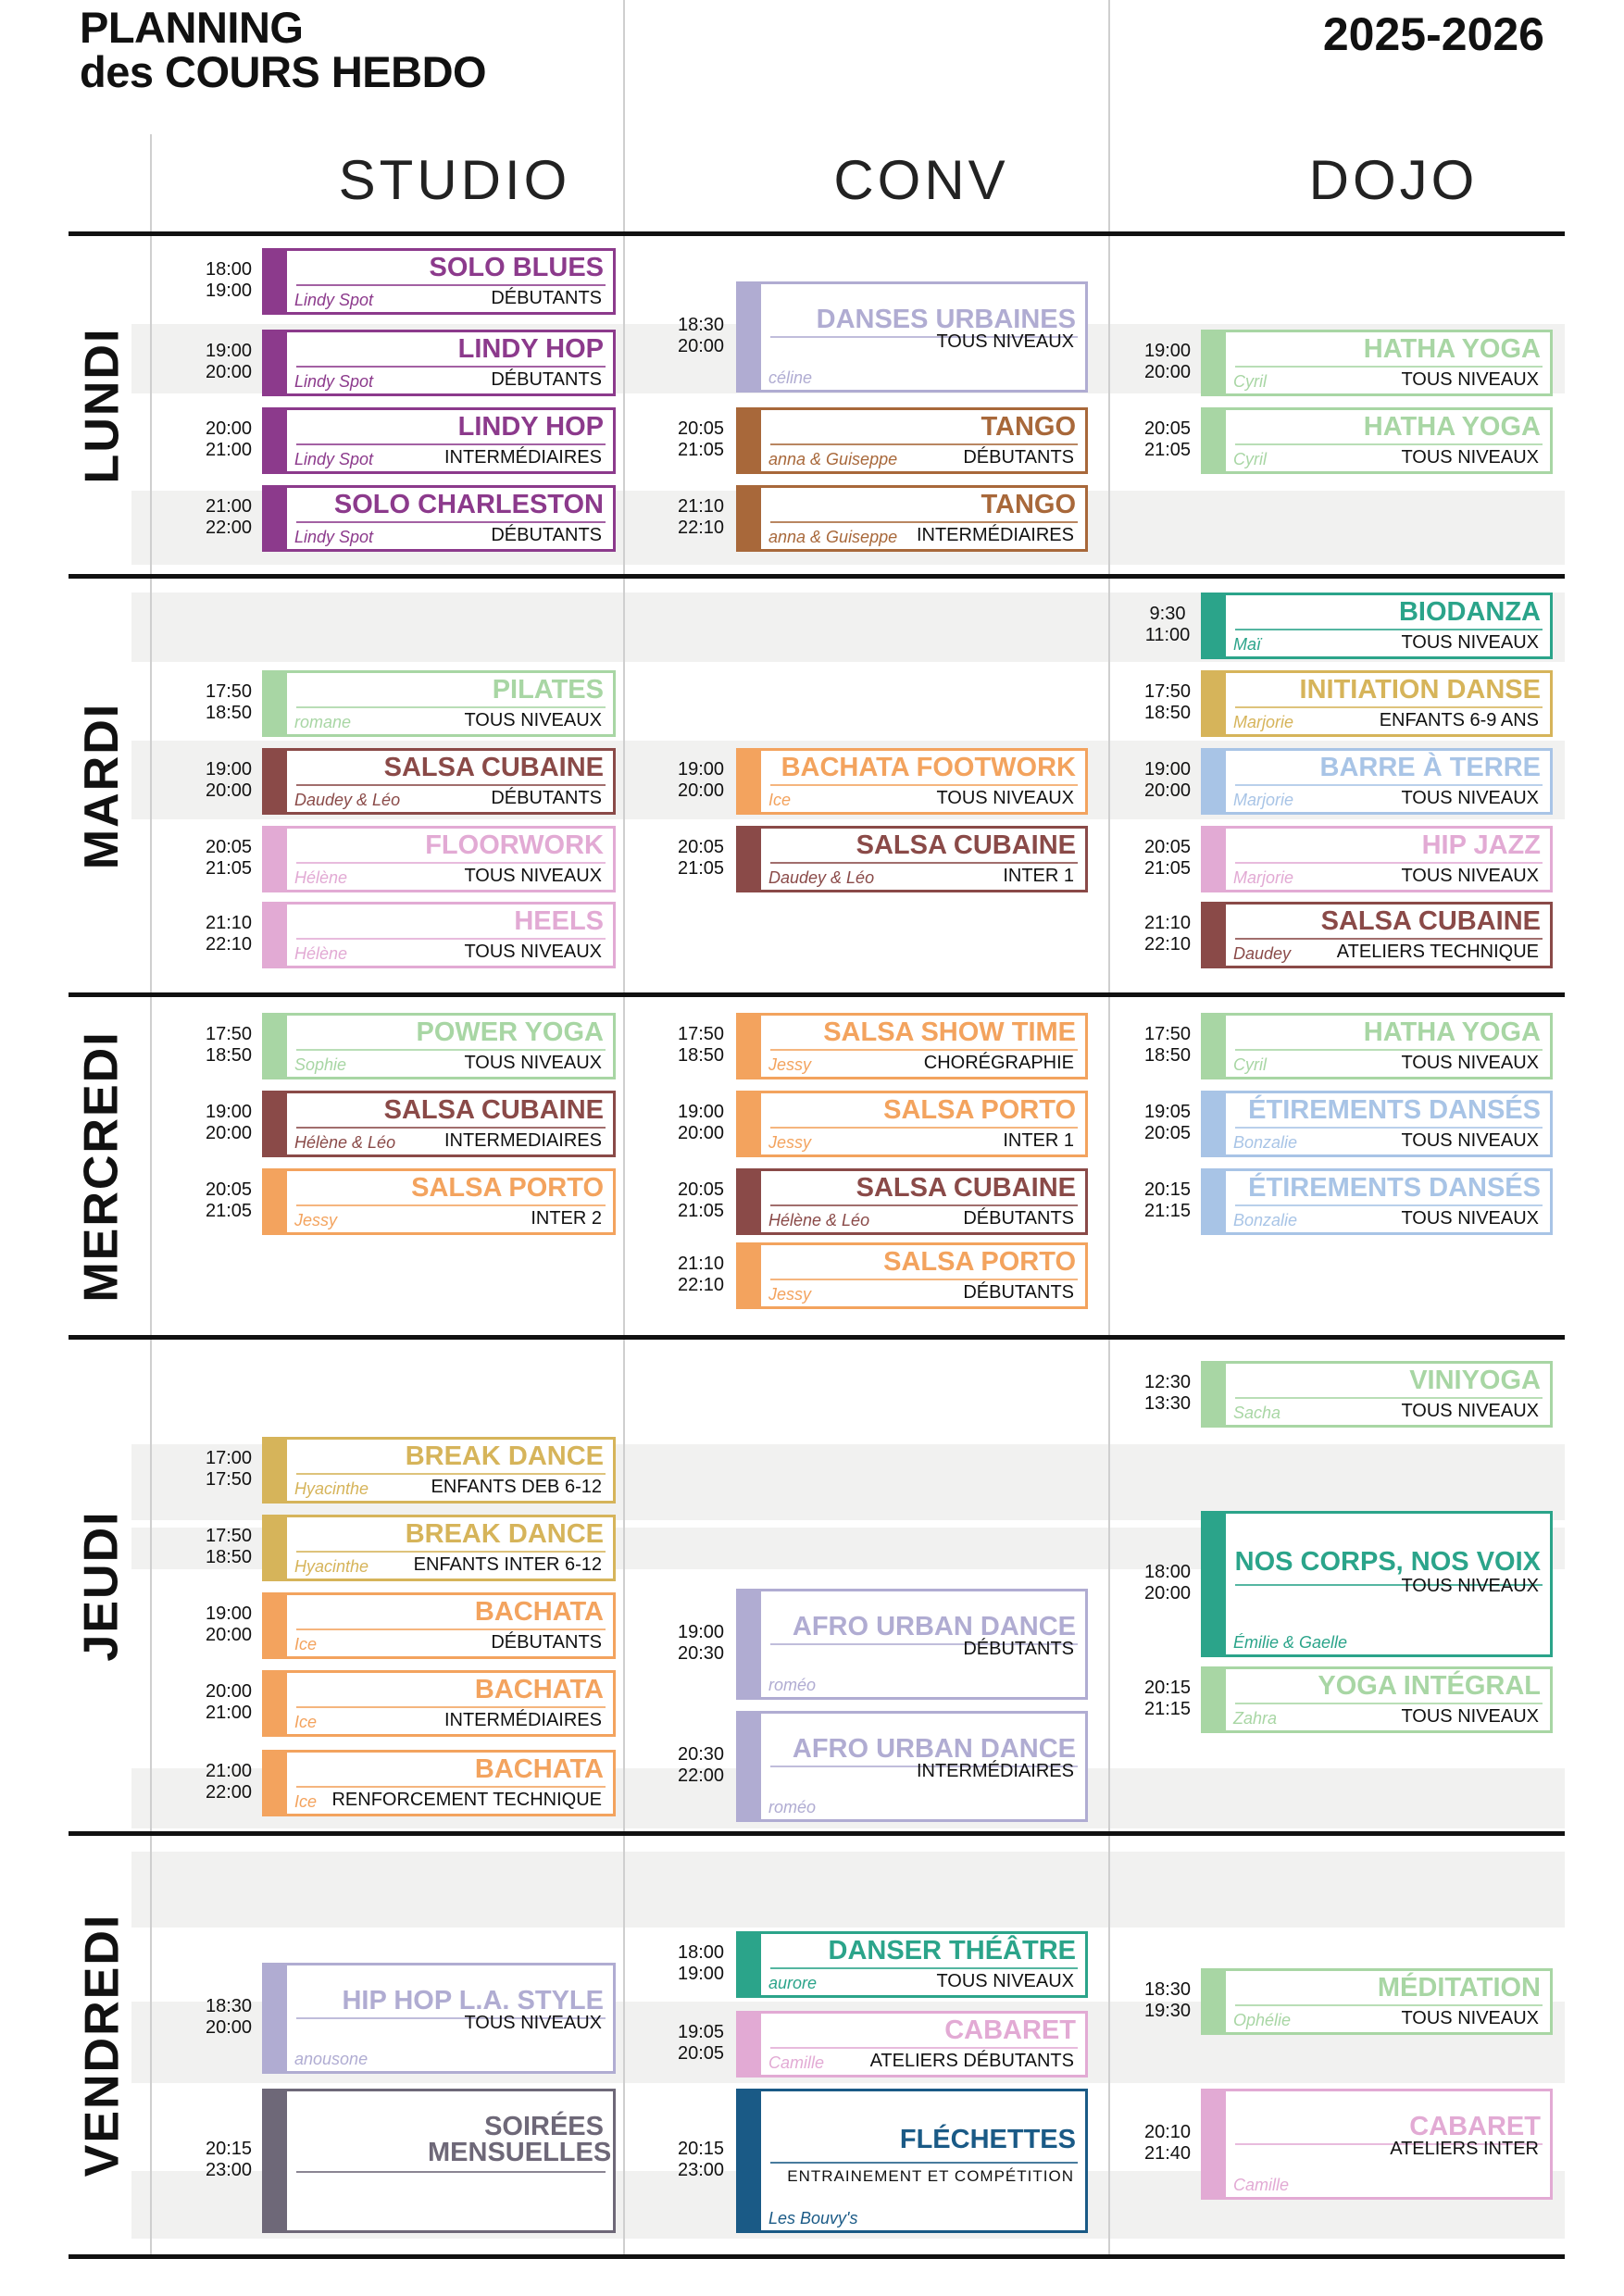 The width and height of the screenshot is (1624, 2296). Describe the element at coordinates (439, 518) in the screenshot. I see `class-card-lundi-studio-4: SOLO CHARLESTON Lindy Spot DÉBUTANTS` at that location.